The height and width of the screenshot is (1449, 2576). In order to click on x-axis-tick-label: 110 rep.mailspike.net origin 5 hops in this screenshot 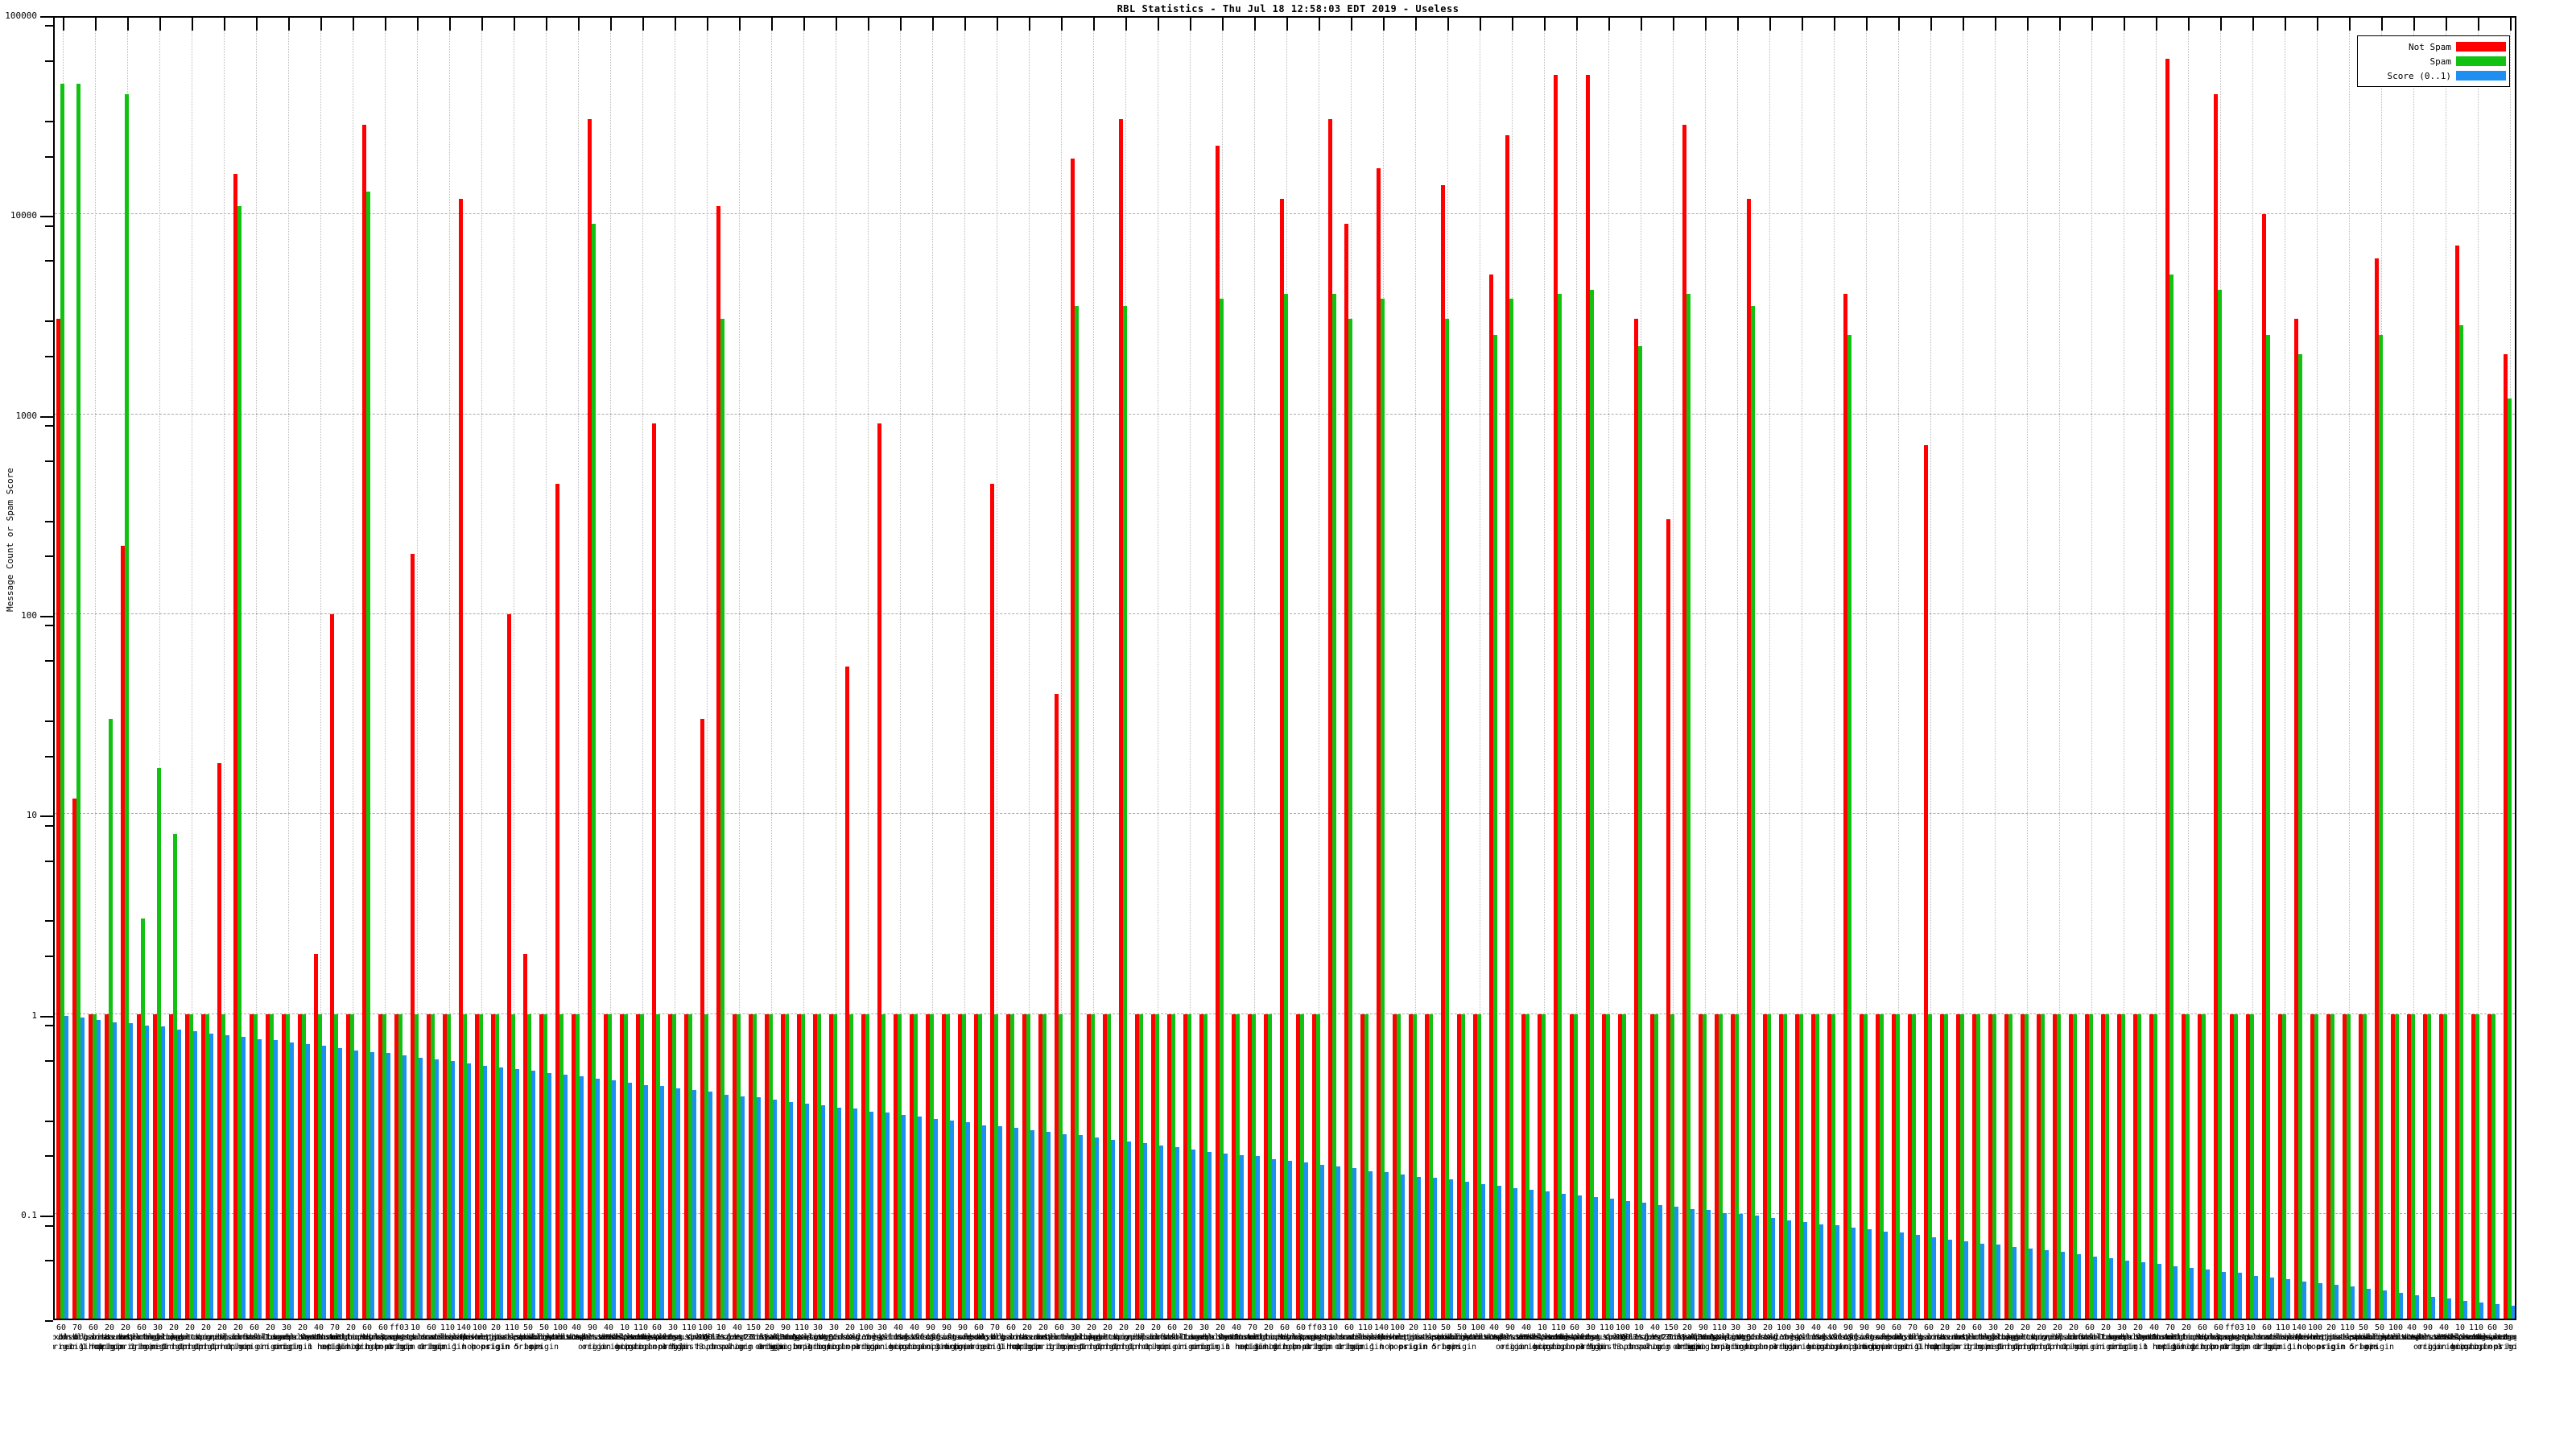, I will do `click(518, 1337)`.